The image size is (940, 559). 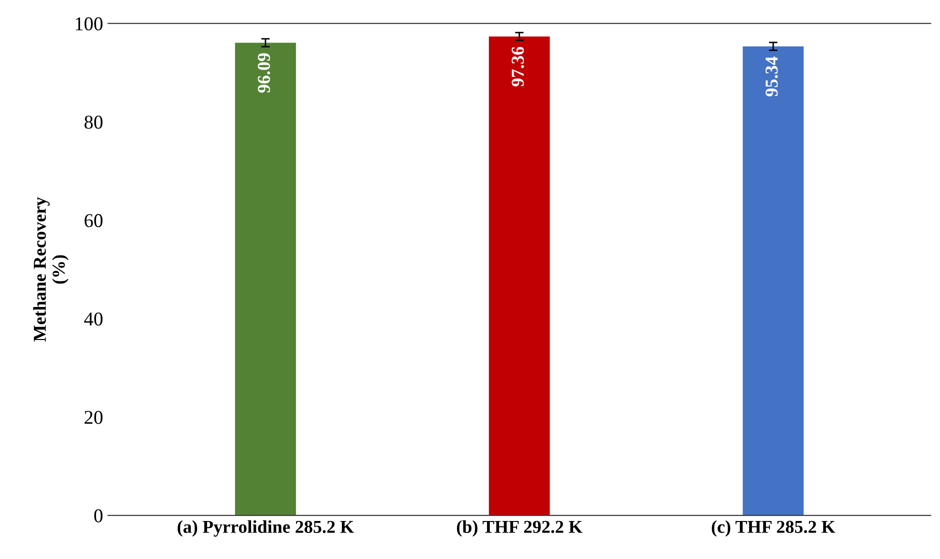 I want to click on x-tick-label: (b) THF 292.2 K, so click(x=519, y=528).